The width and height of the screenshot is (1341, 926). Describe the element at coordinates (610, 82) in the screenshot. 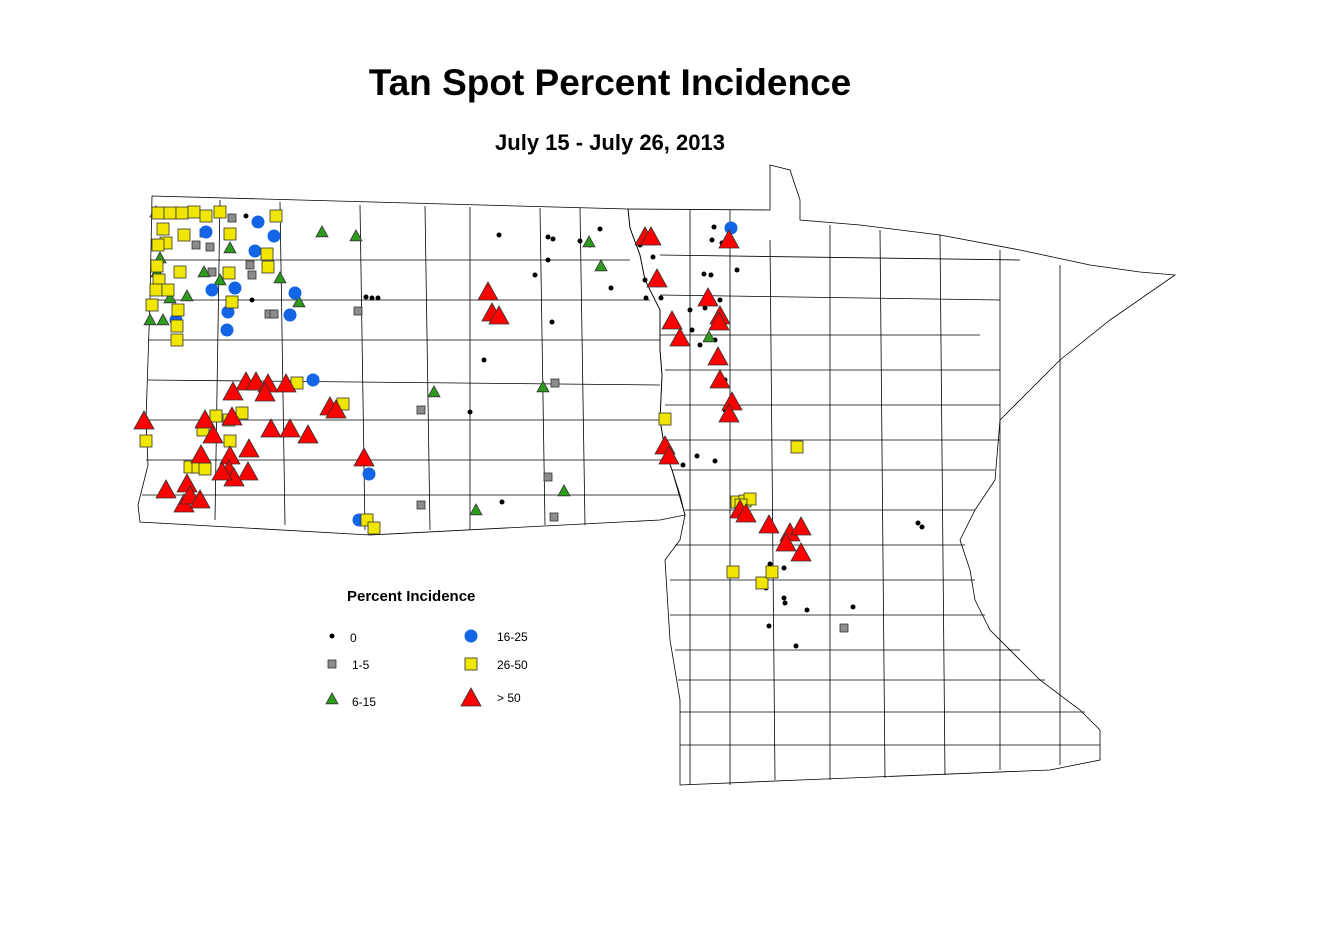

I see `map-title: Tan Spot Percent Incidence` at that location.